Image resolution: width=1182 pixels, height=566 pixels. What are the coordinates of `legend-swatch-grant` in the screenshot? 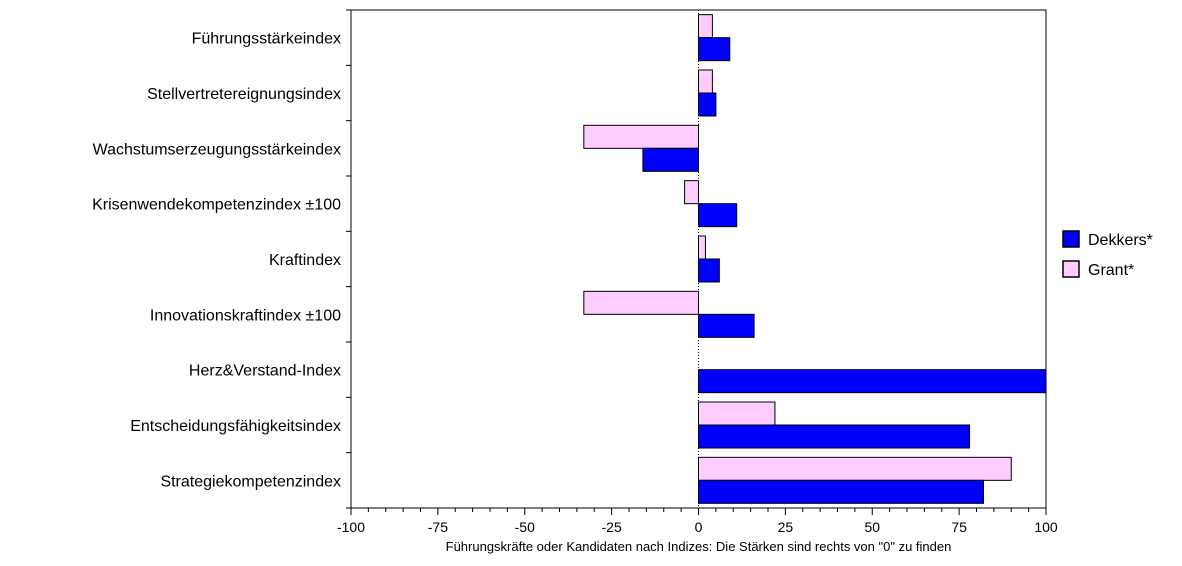 It's located at (1071, 269).